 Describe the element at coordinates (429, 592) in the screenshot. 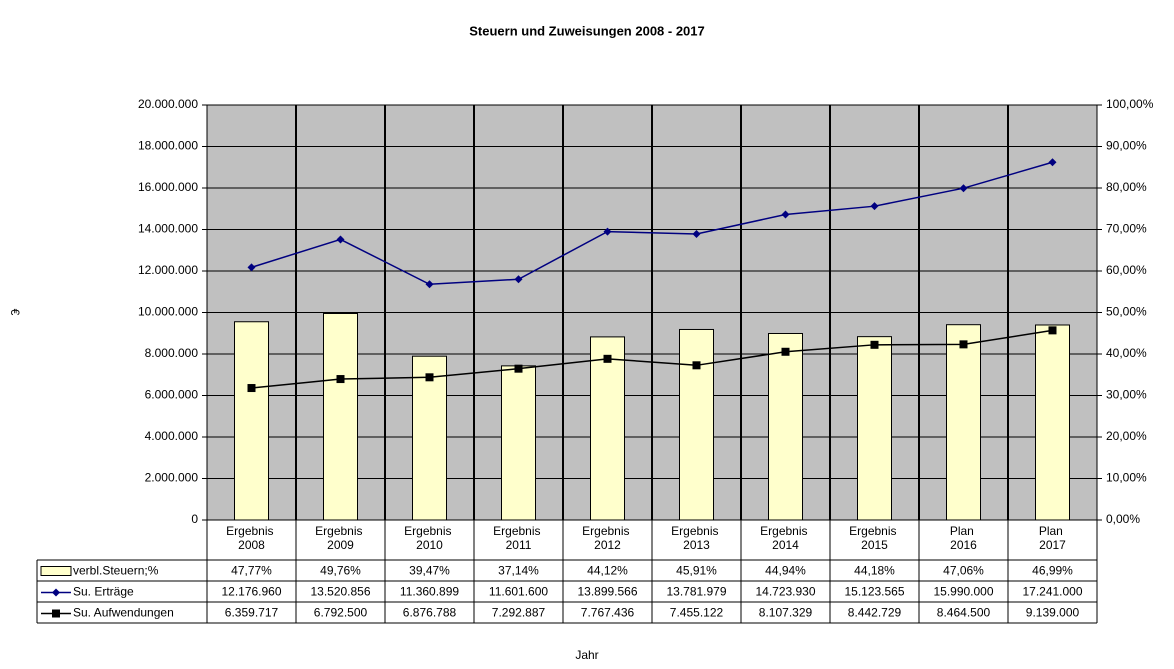

I see `table-value: 11.360.899` at that location.